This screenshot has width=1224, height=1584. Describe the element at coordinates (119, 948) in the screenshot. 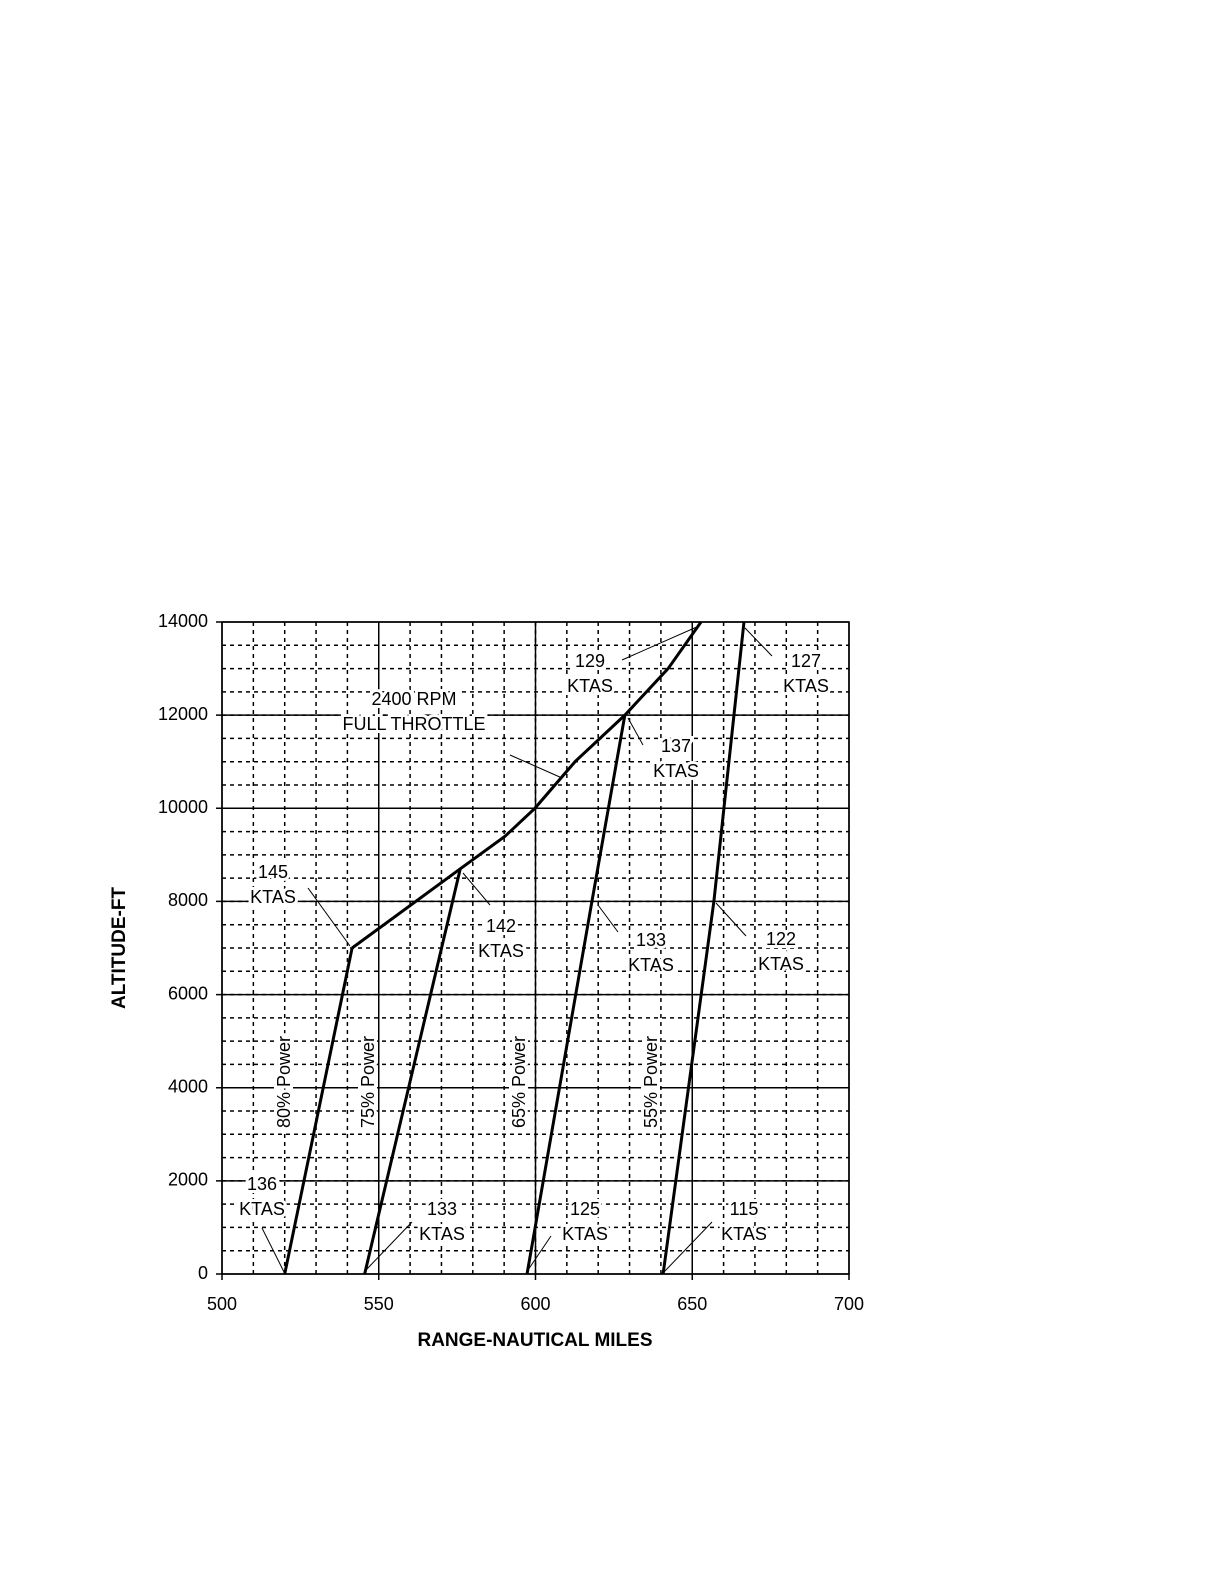

I see `y-axis-title: ALTITUDE-FT` at that location.